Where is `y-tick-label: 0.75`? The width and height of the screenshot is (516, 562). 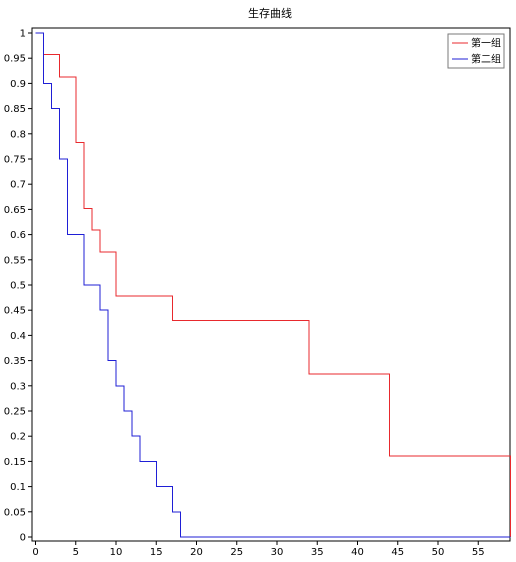 y-tick-label: 0.75 is located at coordinates (15, 160).